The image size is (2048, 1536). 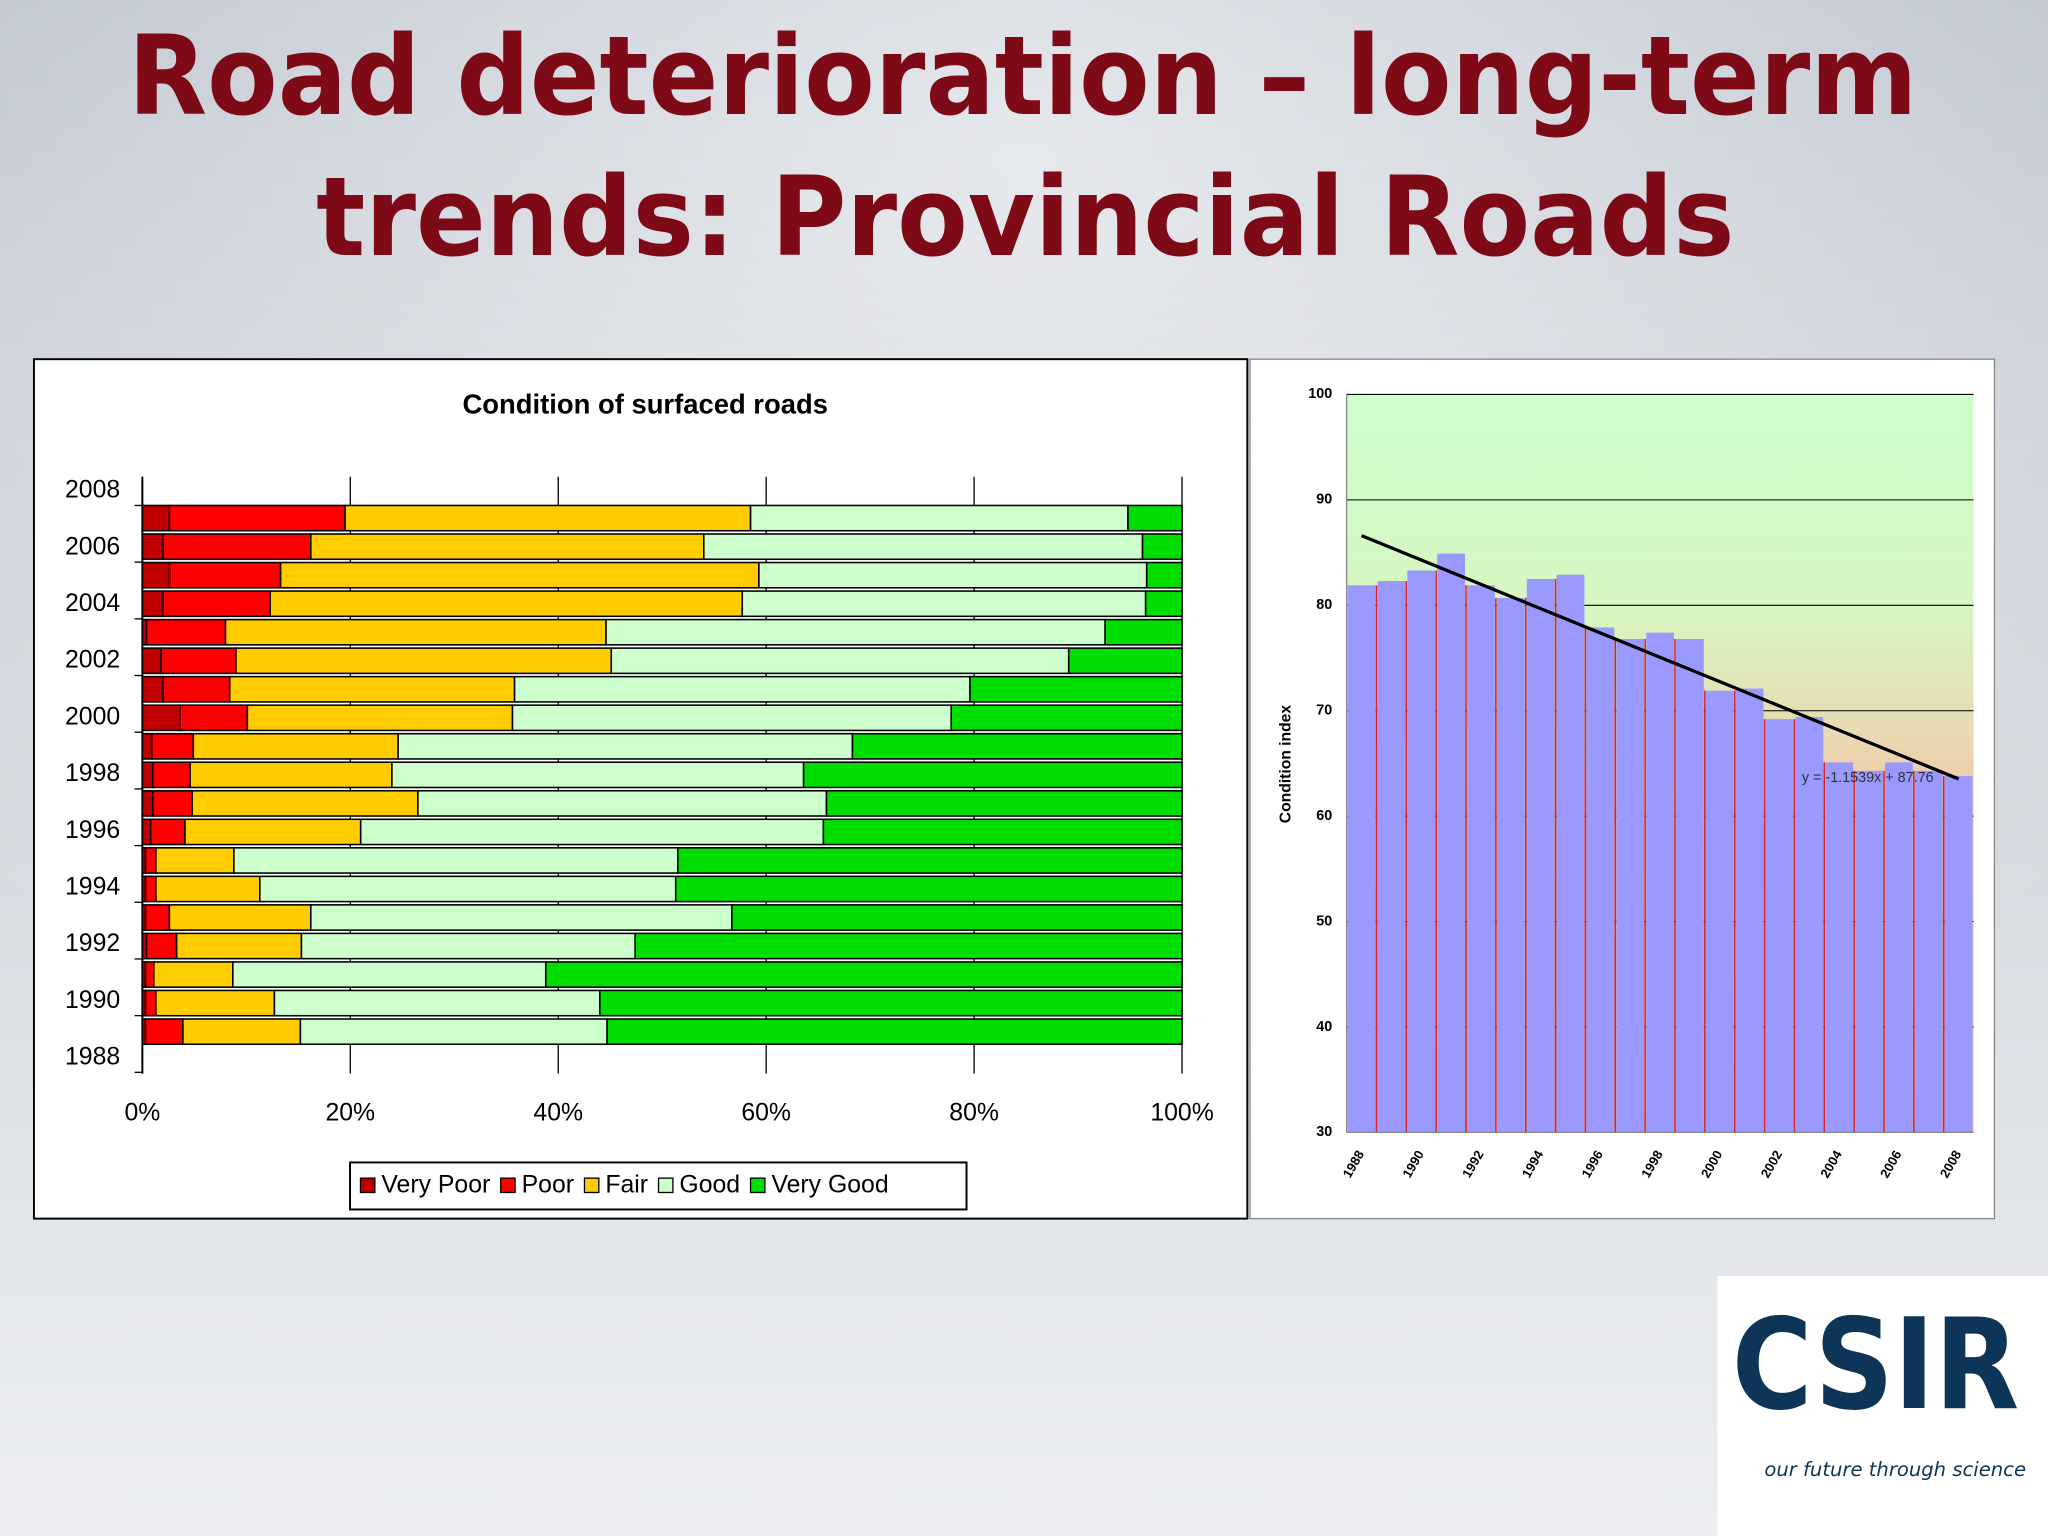 What do you see at coordinates (1324, 1027) in the screenshot?
I see `y-tick-label: 40` at bounding box center [1324, 1027].